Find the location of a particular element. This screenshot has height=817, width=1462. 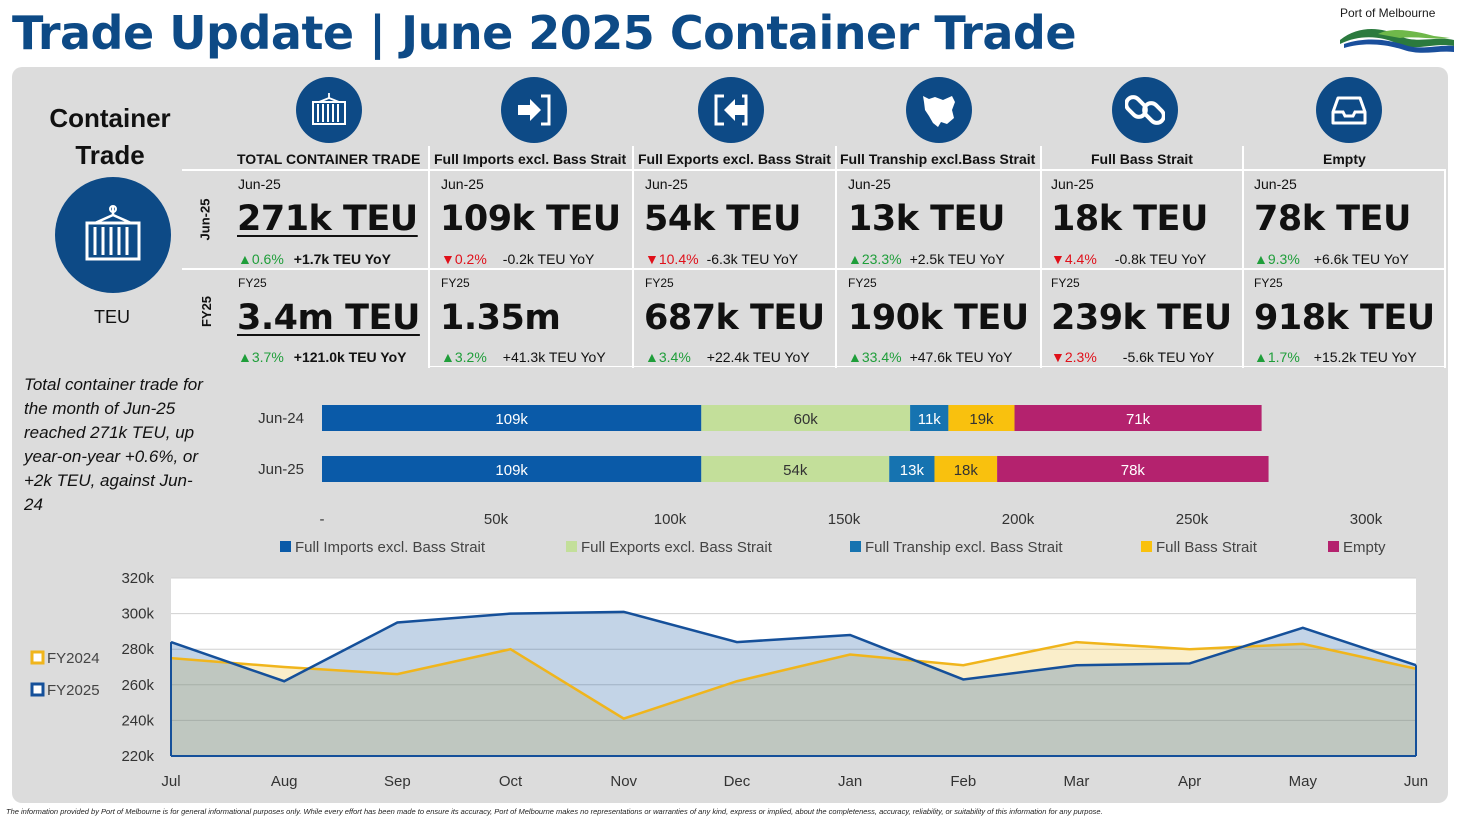

heading-imports: Full Imports excl. Bass Strait is located at coordinates (530, 159).